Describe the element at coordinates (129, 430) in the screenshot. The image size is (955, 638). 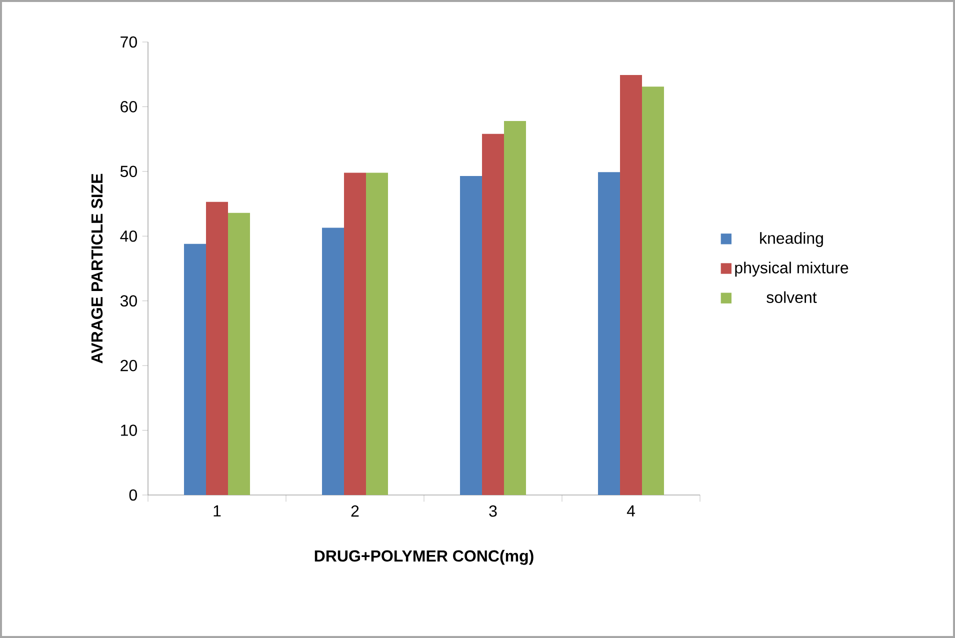
I see `y-tick-label: 10` at that location.